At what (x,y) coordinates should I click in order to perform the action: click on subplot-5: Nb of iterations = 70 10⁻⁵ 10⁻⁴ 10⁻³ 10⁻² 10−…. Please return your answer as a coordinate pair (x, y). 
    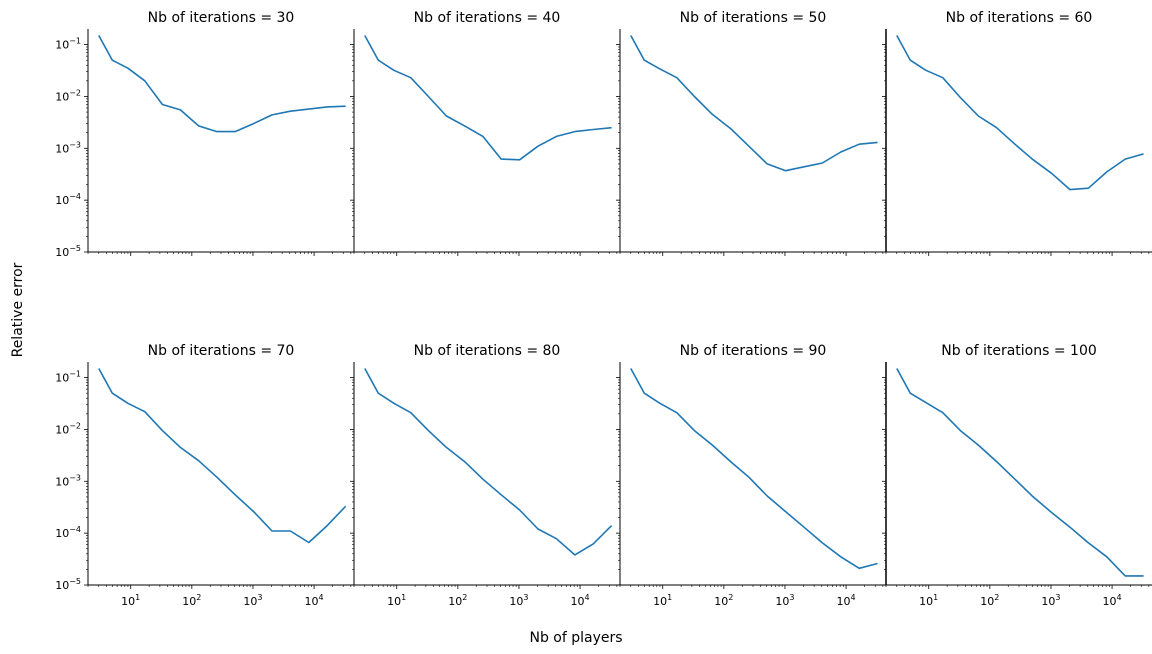
    Looking at the image, I should click on (204, 475).